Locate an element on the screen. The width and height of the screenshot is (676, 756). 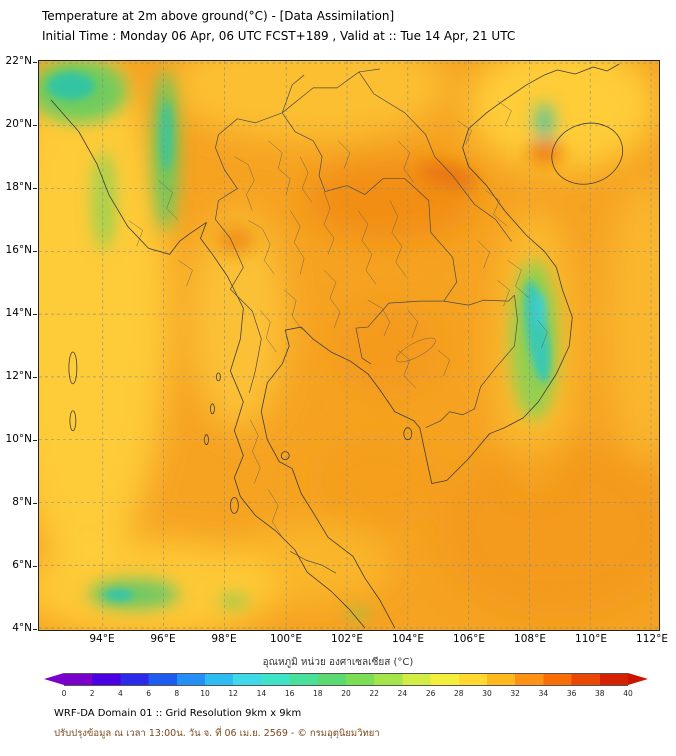
colorbar-tick: 36 is located at coordinates (571, 693).